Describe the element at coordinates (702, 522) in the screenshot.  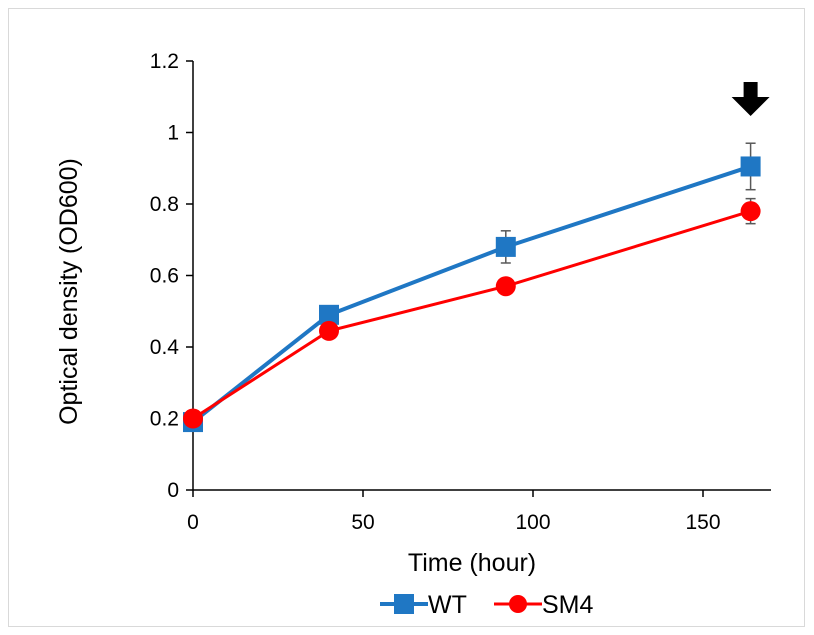
I see `x-tick-label: 150` at that location.